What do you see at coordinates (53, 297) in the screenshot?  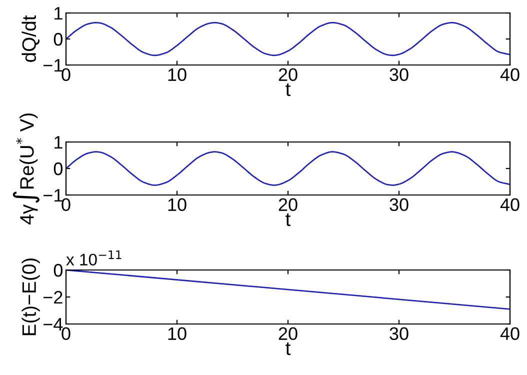 I see `y-tick-label: −2` at bounding box center [53, 297].